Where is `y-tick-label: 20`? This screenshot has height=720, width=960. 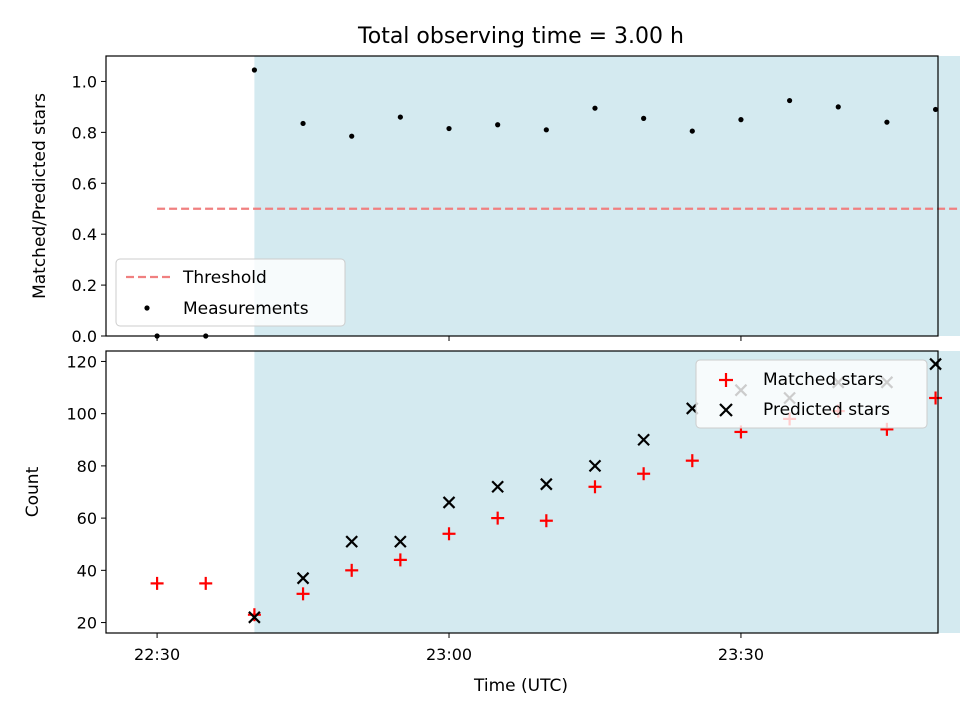 y-tick-label: 20 is located at coordinates (87, 623).